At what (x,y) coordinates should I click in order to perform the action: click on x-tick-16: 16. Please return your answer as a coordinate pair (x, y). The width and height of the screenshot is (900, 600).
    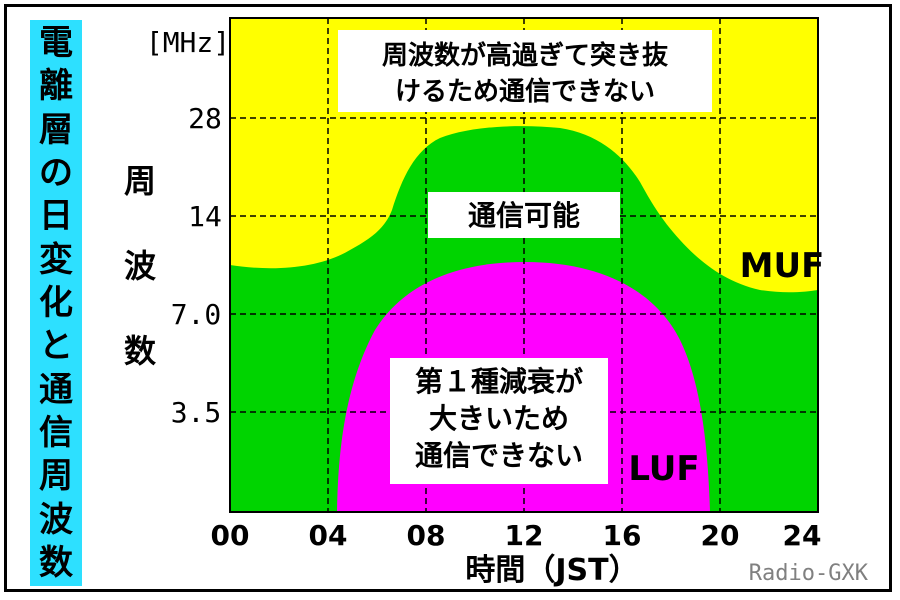
    Looking at the image, I should click on (622, 535).